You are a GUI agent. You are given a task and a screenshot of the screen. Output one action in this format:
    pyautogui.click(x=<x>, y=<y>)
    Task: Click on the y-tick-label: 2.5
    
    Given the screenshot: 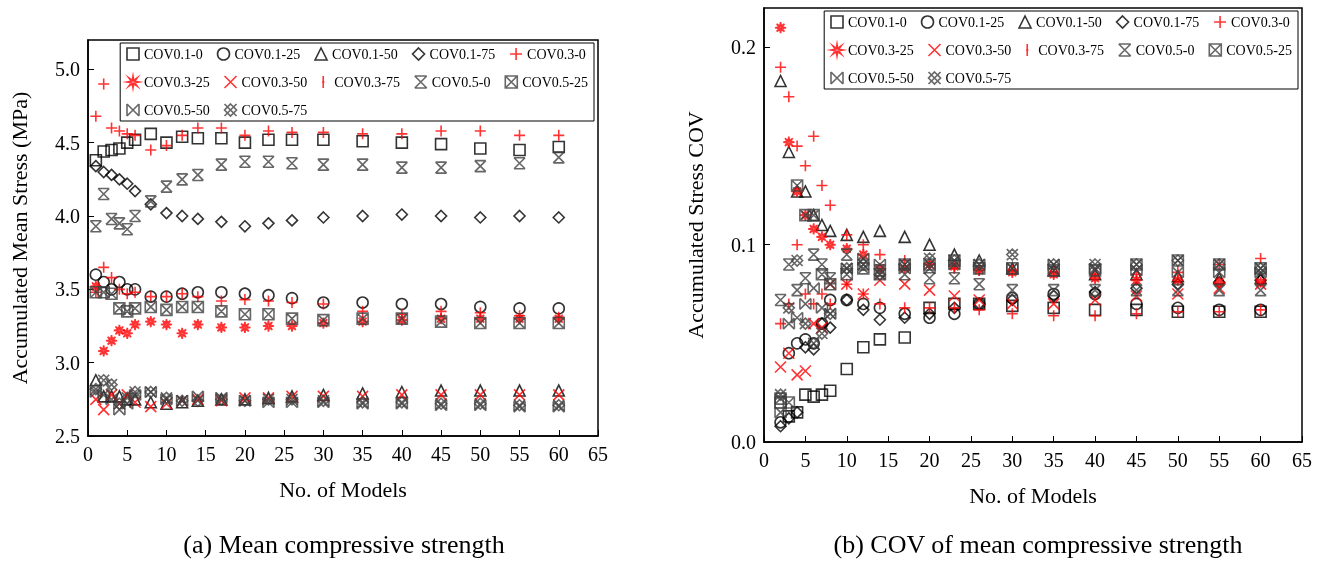 What is the action you would take?
    pyautogui.click(x=67, y=436)
    